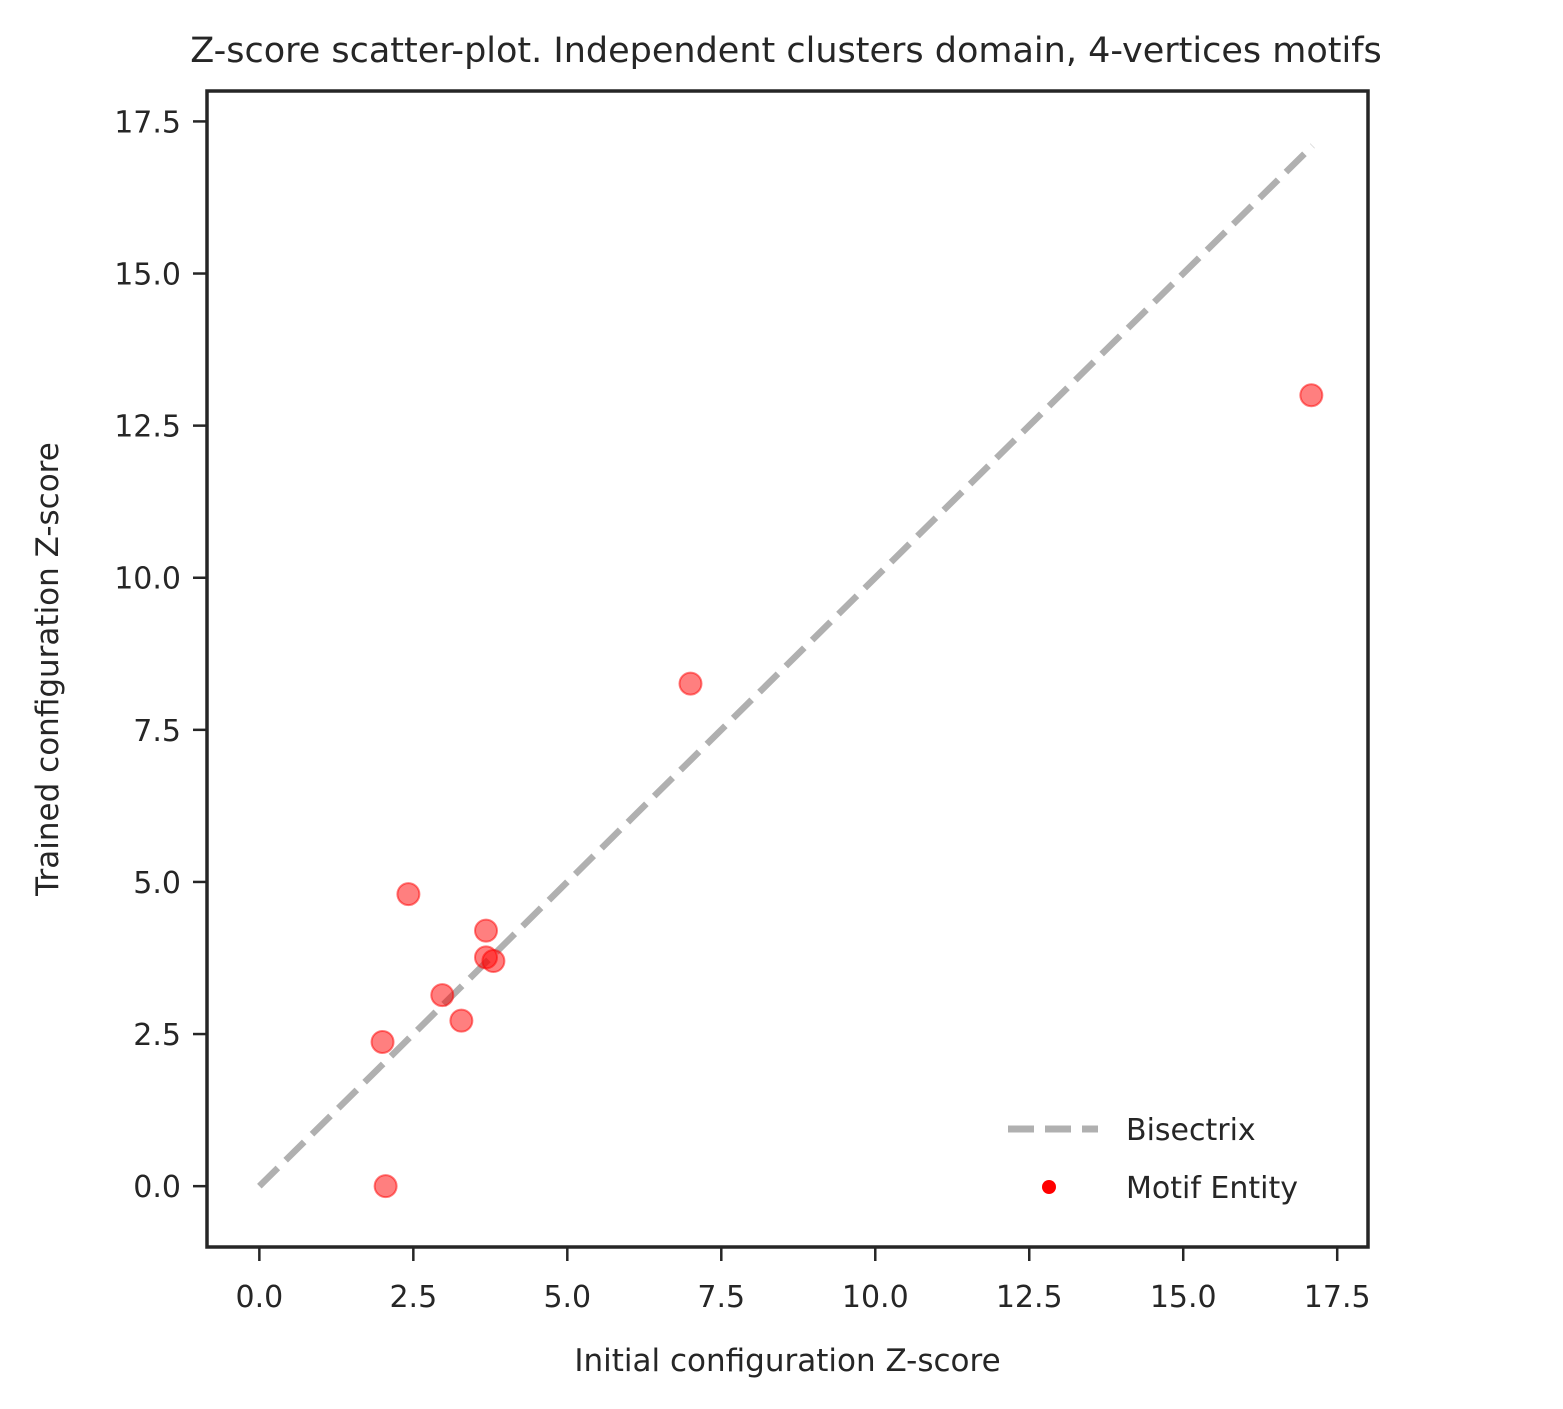 This screenshot has width=1563, height=1409. What do you see at coordinates (157, 1035) in the screenshot?
I see `y-tick-label: 2.5` at bounding box center [157, 1035].